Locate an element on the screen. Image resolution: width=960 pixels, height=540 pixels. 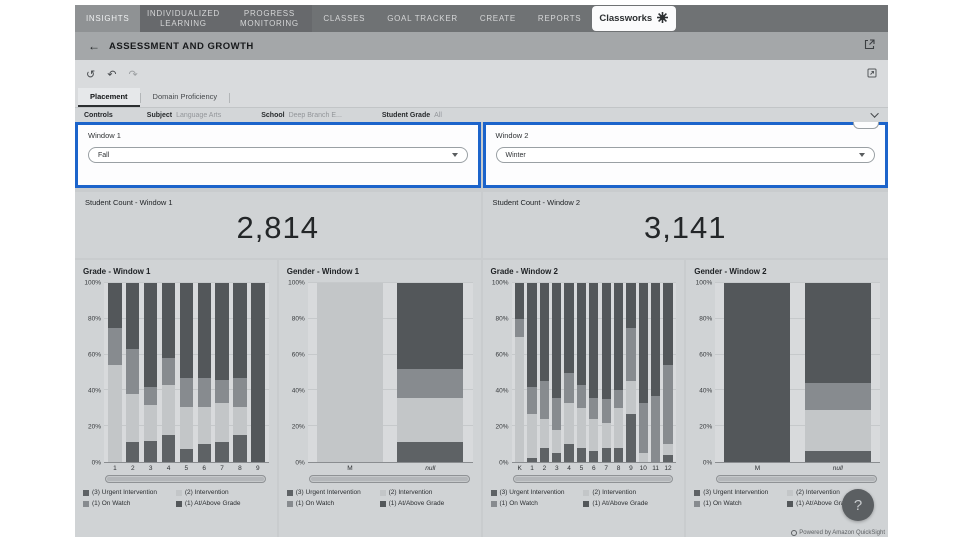
nav-item-individualized-learning: INDIVIDUALIZED LEARNING is located at coordinates (183, 18).